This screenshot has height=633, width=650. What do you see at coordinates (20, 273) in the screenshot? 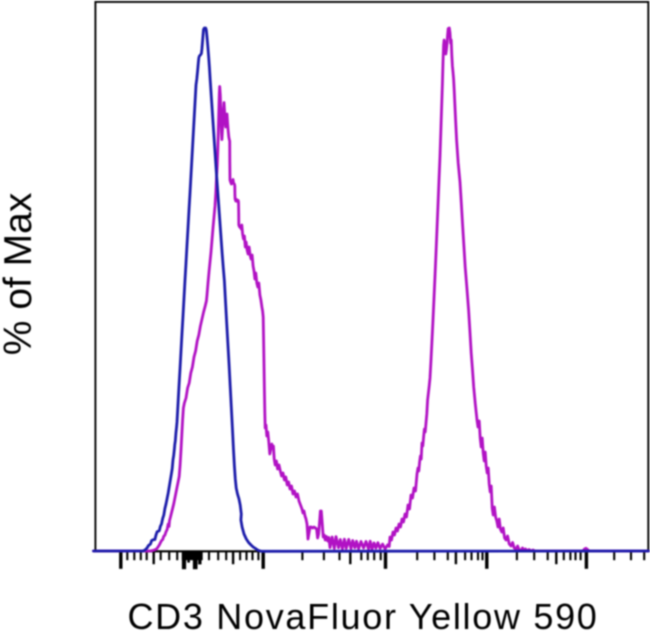
I see `svg-text: % of Max` at bounding box center [20, 273].